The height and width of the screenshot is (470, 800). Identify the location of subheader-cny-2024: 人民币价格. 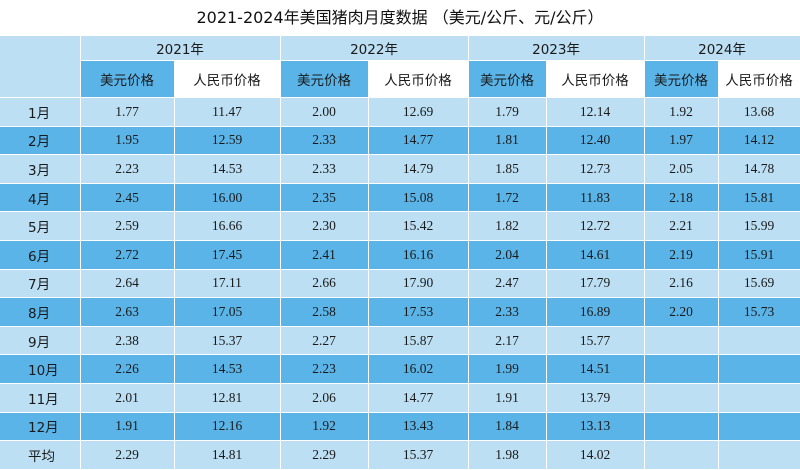
(759, 79).